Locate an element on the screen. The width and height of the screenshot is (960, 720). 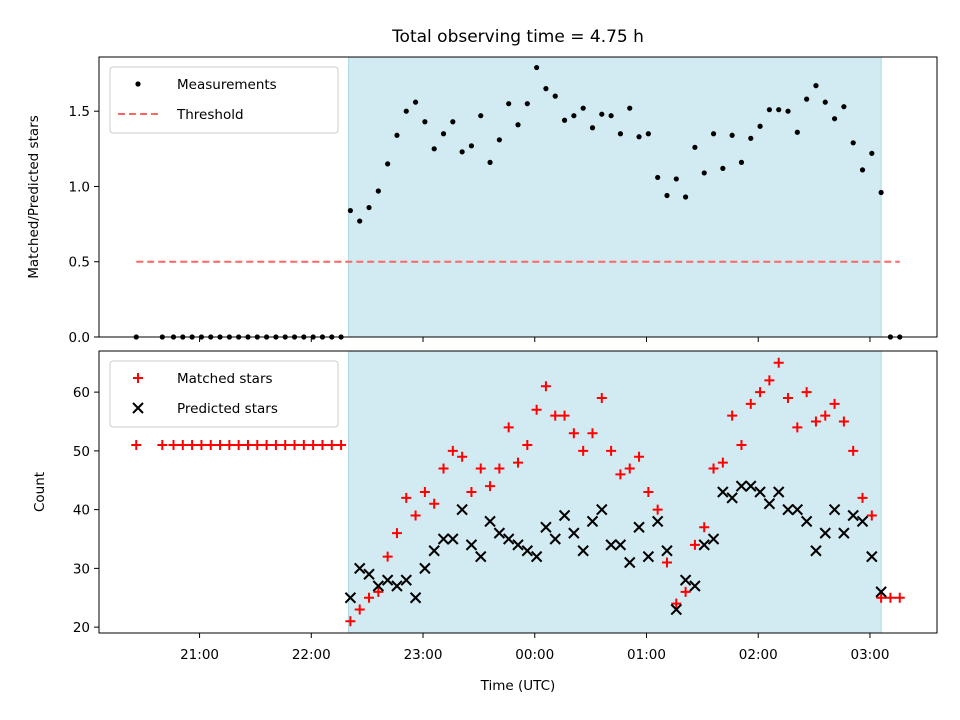
series-predicted-stars is located at coordinates (615, 548).